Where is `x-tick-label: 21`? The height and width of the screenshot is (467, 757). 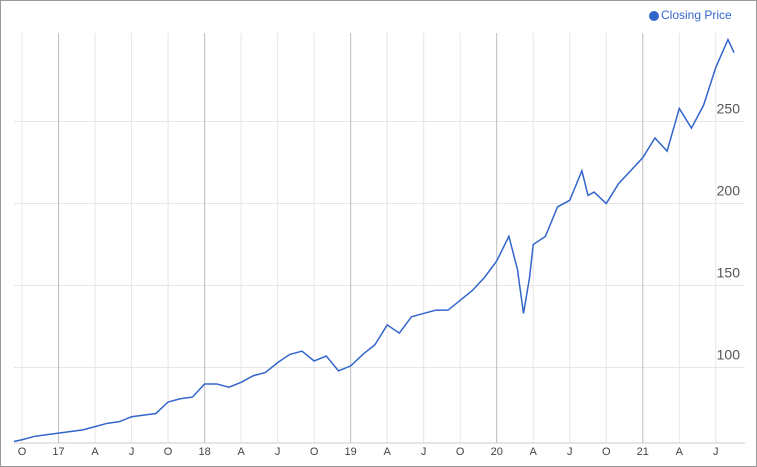
x-tick-label: 21 is located at coordinates (643, 452).